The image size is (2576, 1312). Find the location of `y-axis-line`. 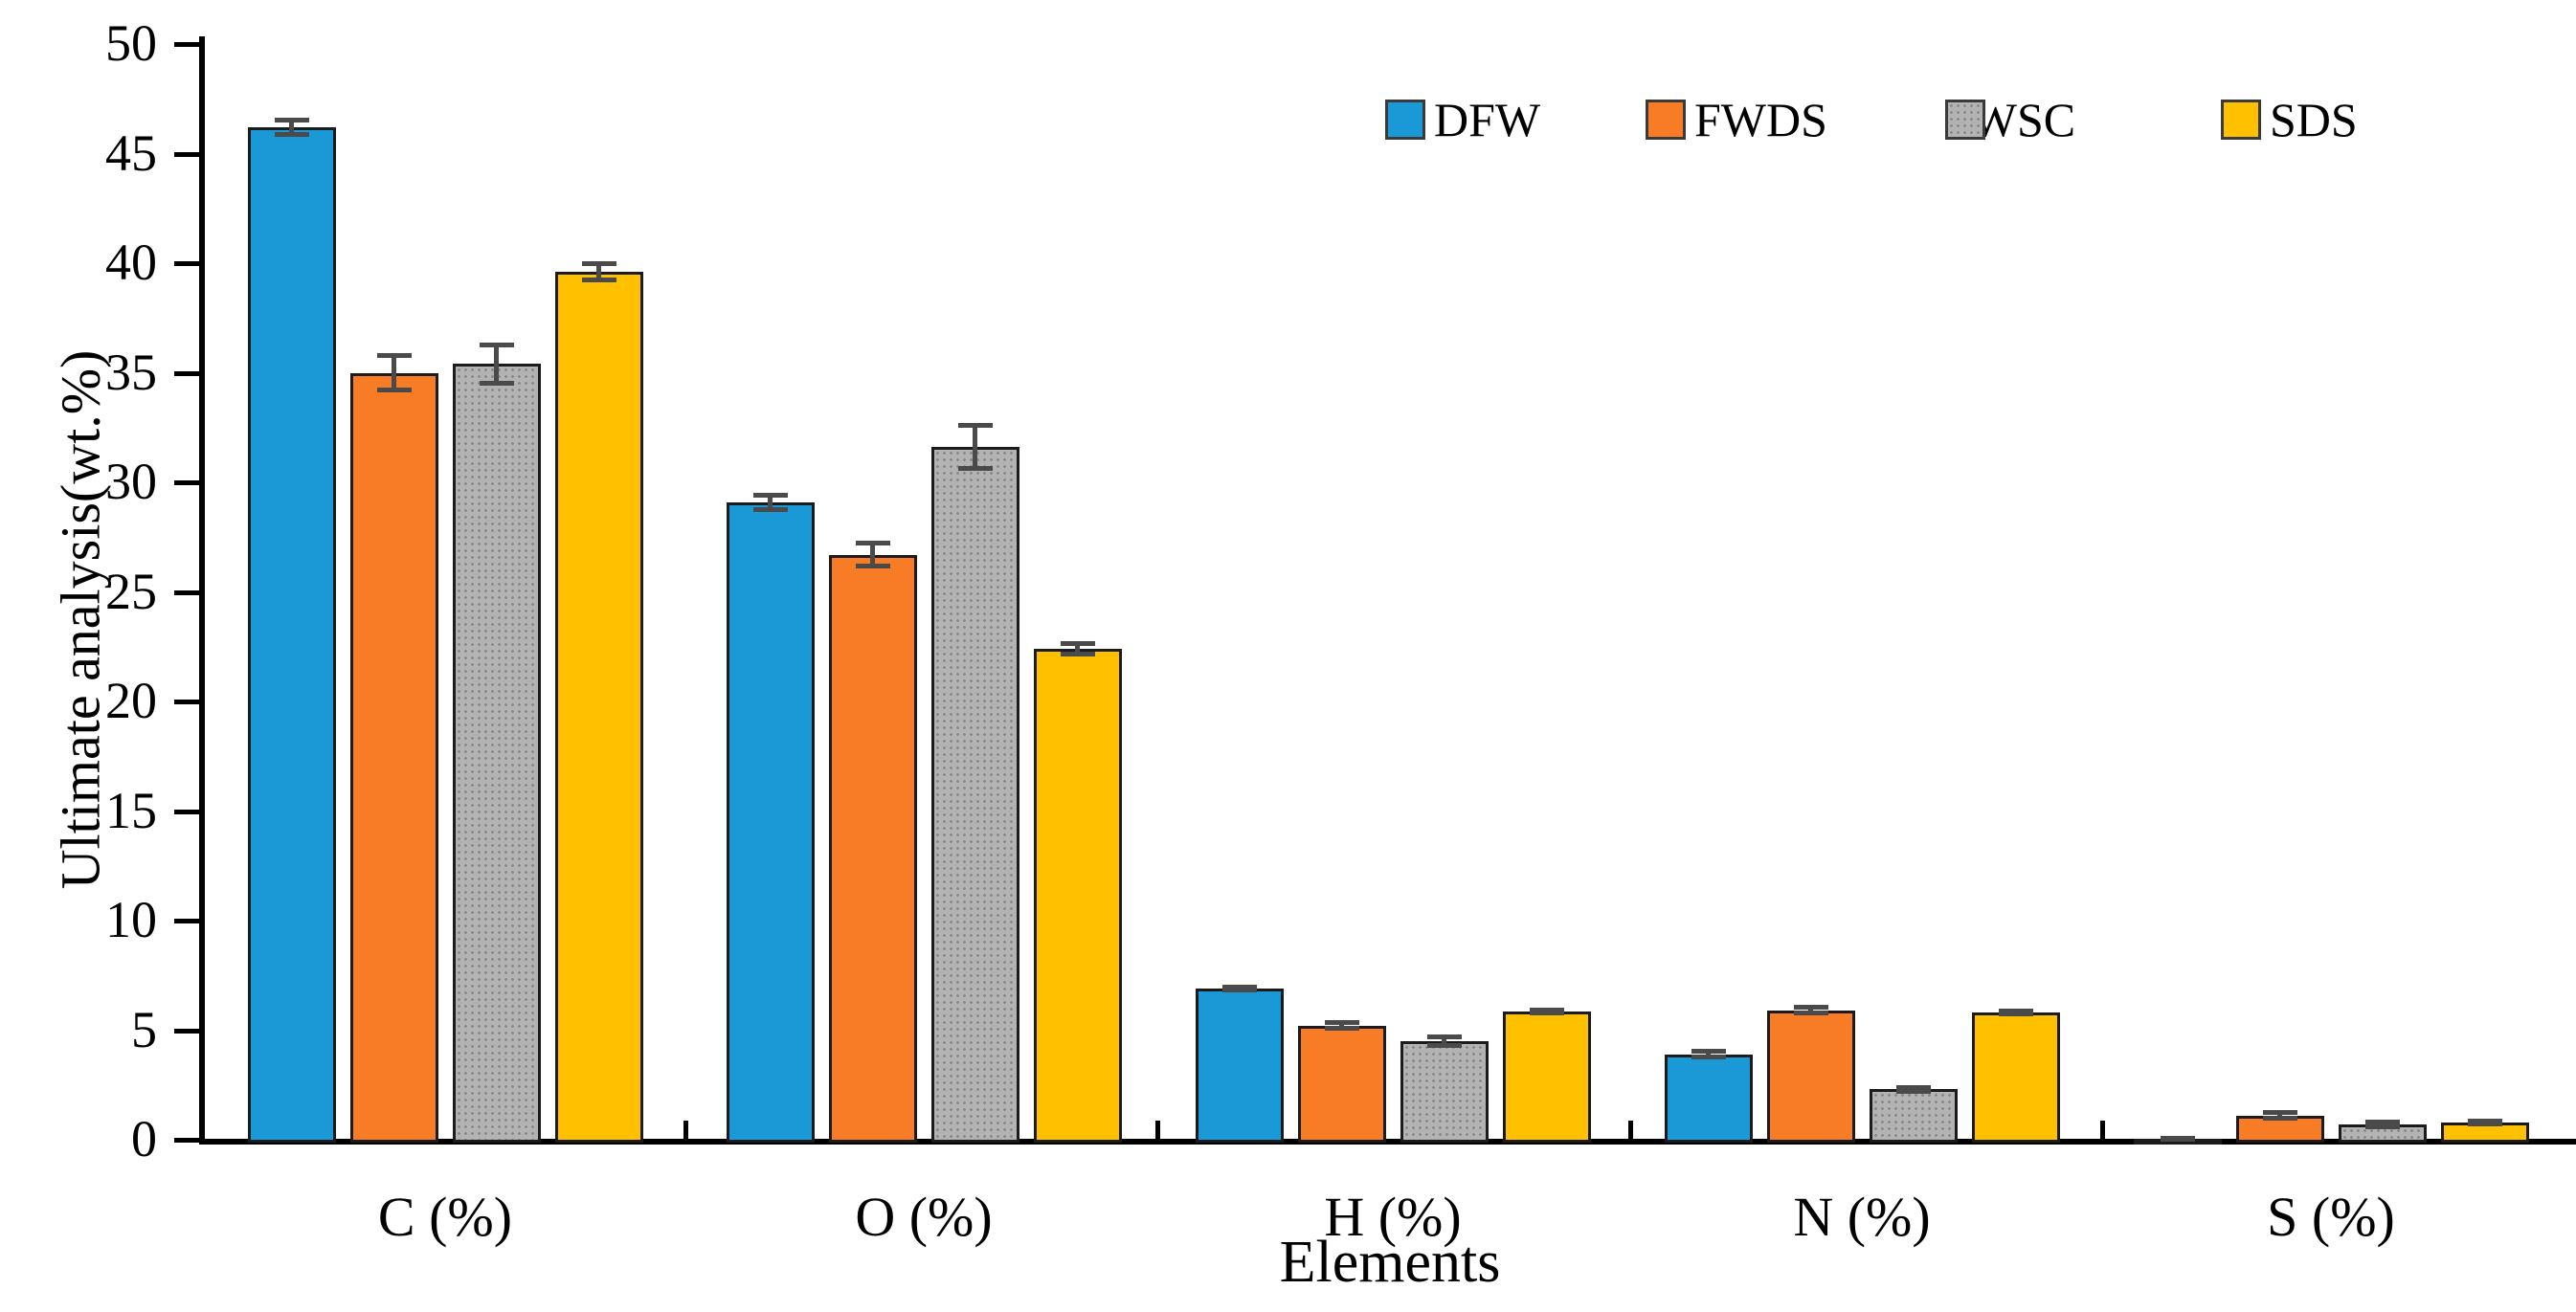

y-axis-line is located at coordinates (202, 590).